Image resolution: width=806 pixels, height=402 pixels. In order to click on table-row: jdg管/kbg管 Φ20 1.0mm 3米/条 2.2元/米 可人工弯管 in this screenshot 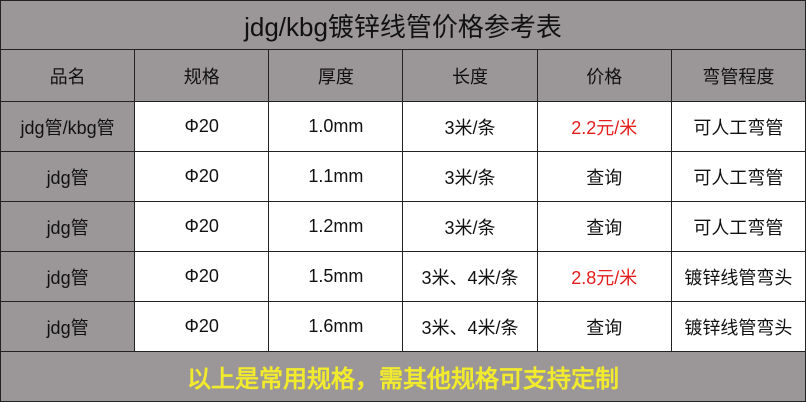, I will do `click(403, 126)`.